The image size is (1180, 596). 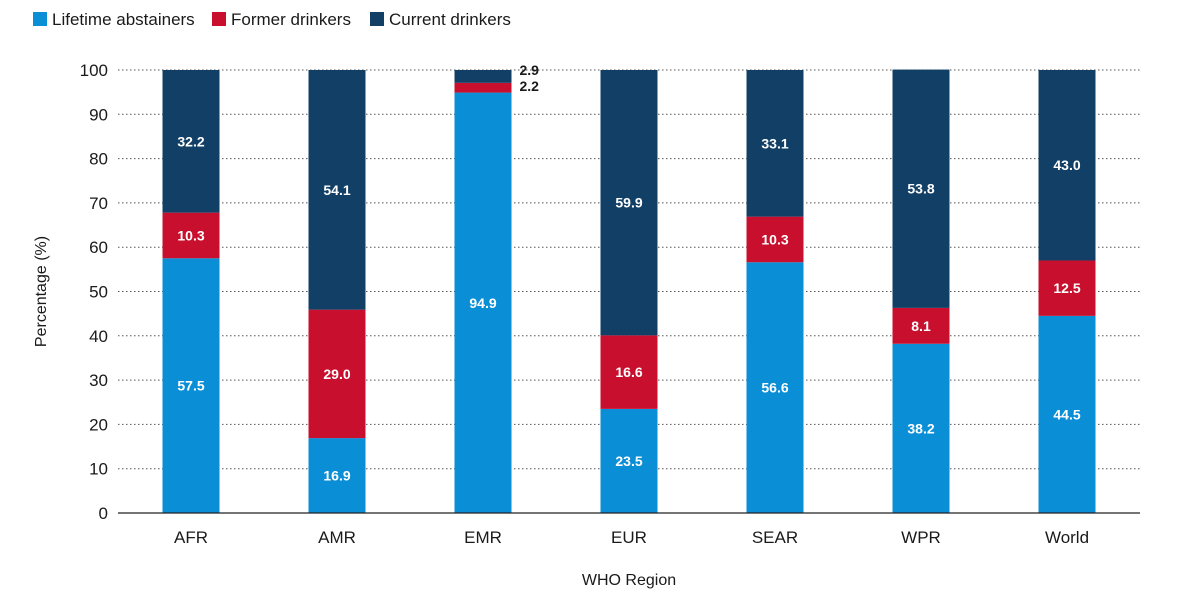 I want to click on x-tick-label: WPR, so click(x=921, y=537).